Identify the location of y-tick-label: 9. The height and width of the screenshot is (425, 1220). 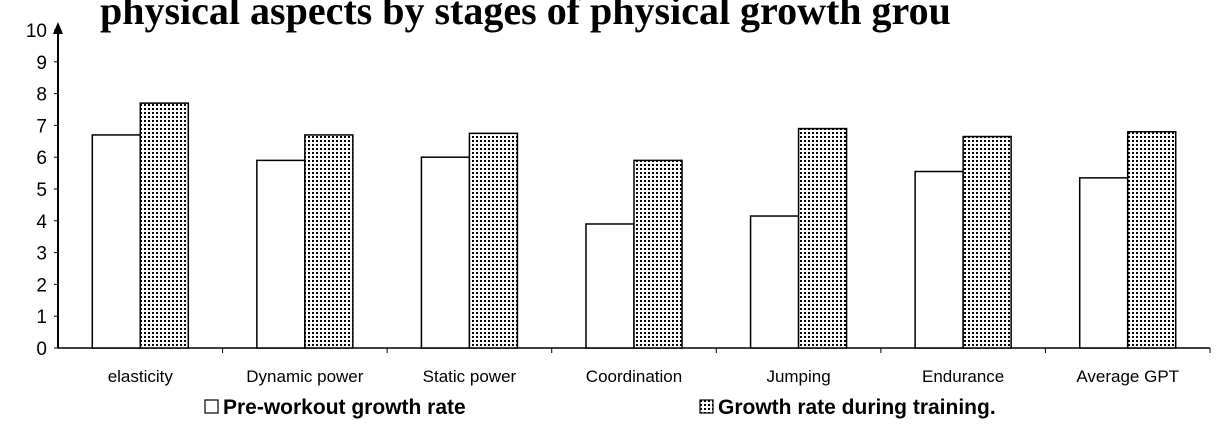
(41, 63).